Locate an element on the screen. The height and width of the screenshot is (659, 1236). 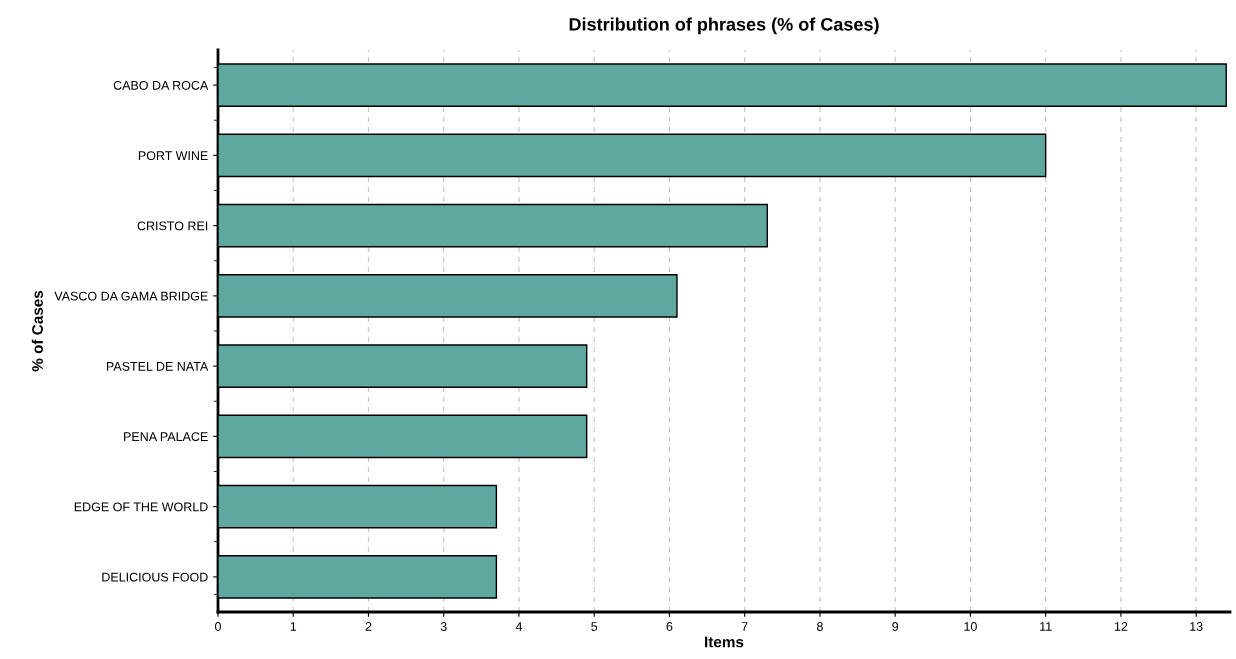
x-tick-label: 10 is located at coordinates (970, 626).